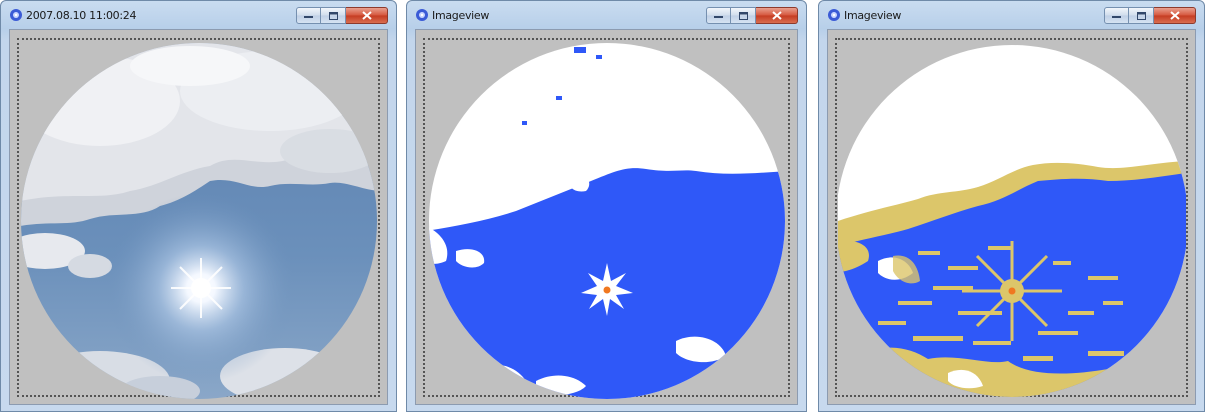 Image resolution: width=1205 pixels, height=414 pixels. What do you see at coordinates (198, 15) in the screenshot?
I see `title-bar: 2007.08.10 11:00:24` at bounding box center [198, 15].